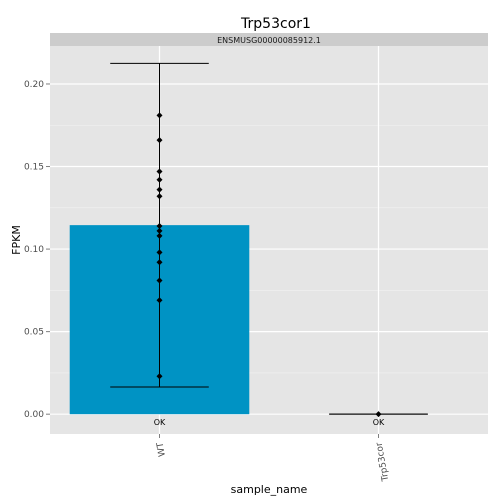 This screenshot has width=504, height=504. What do you see at coordinates (34, 85) in the screenshot?
I see `y-tick-label: 0.20` at bounding box center [34, 85].